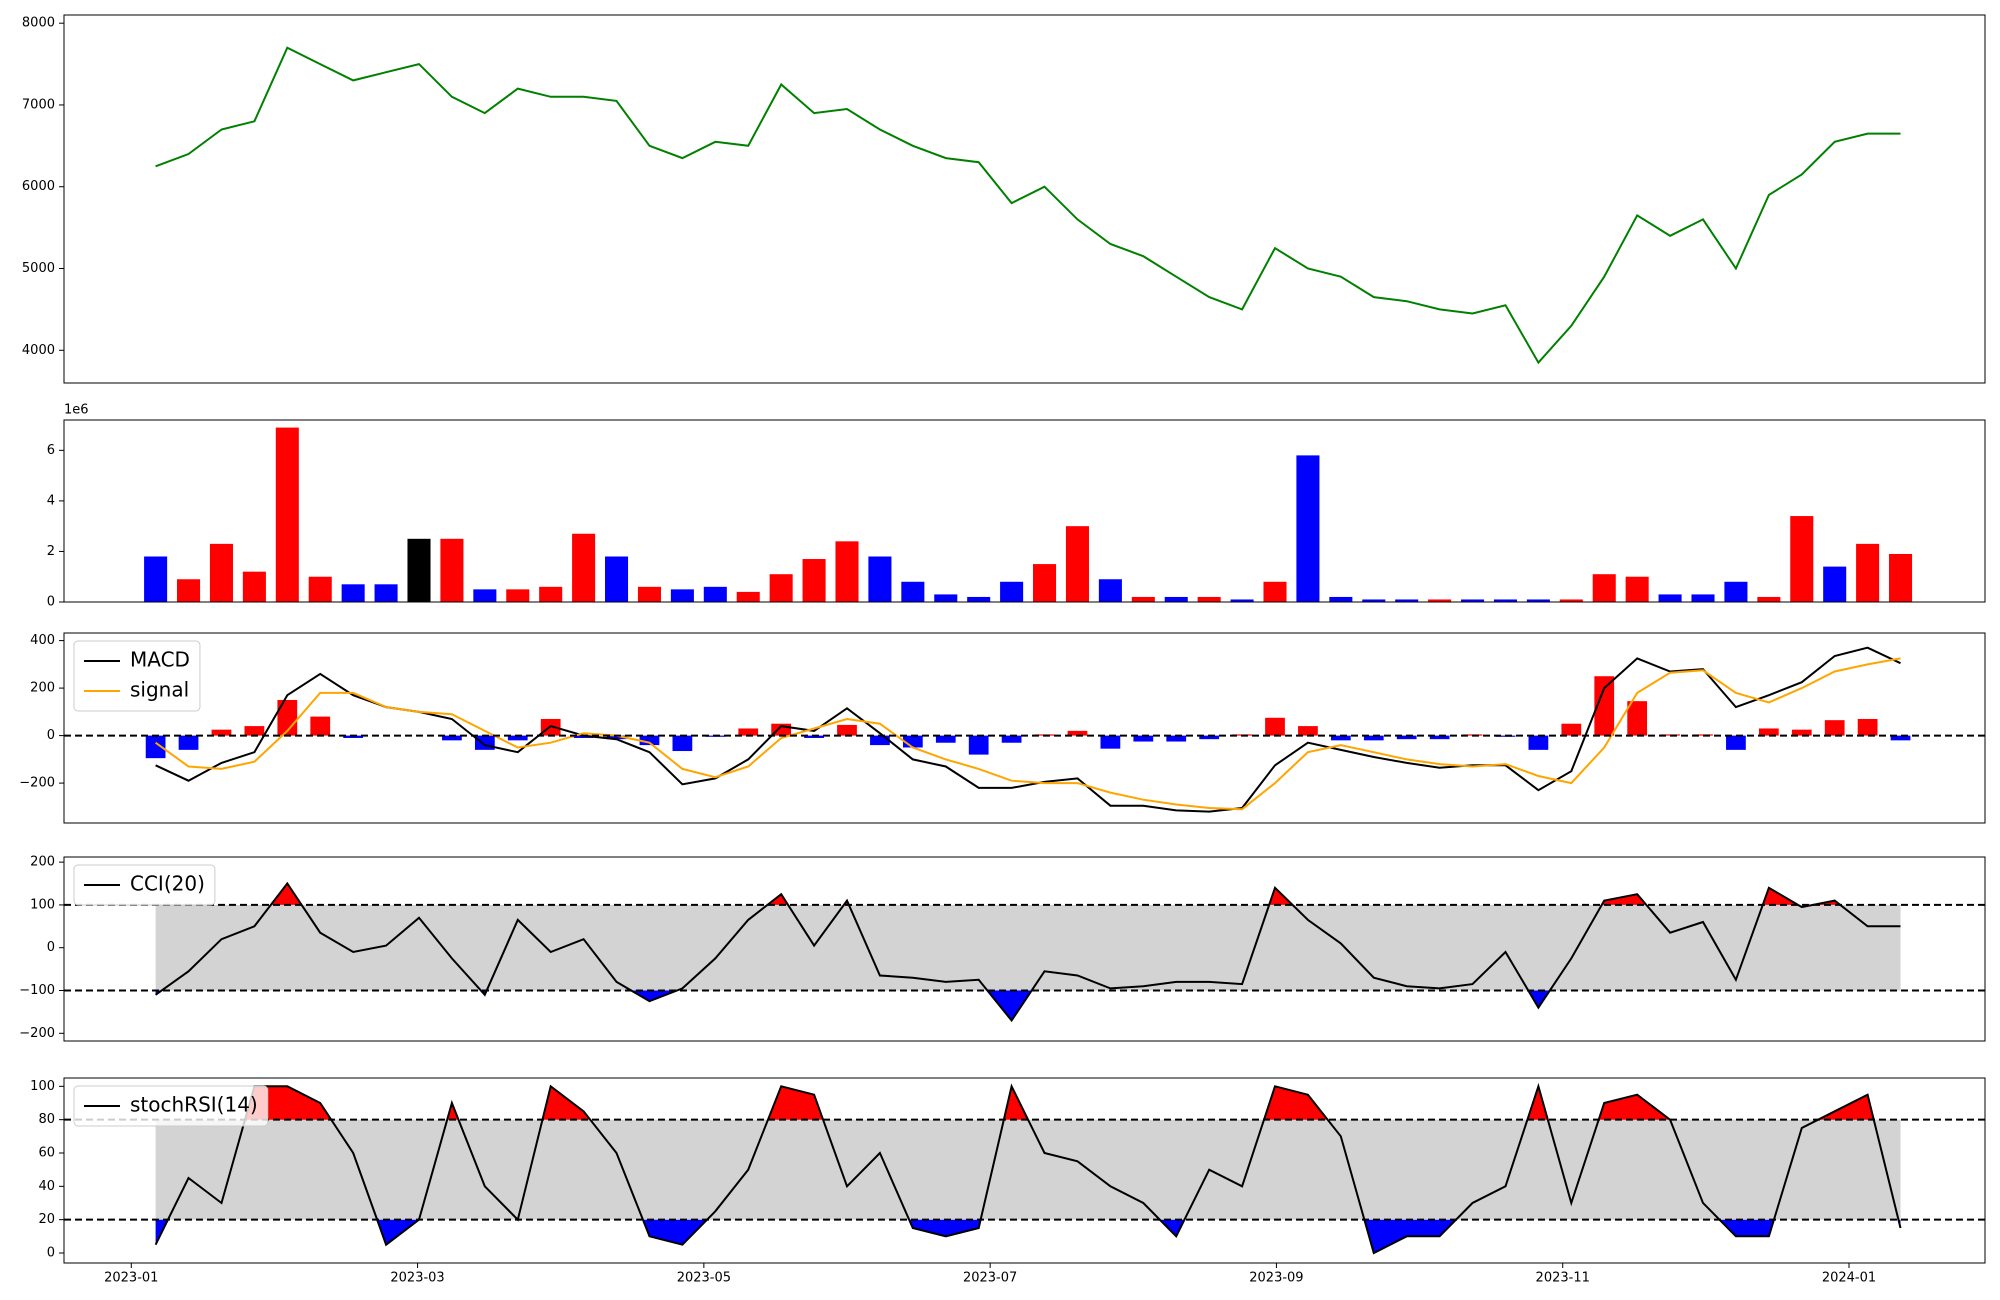  What do you see at coordinates (42, 640) in the screenshot?
I see `y-tick-label: 400` at bounding box center [42, 640].